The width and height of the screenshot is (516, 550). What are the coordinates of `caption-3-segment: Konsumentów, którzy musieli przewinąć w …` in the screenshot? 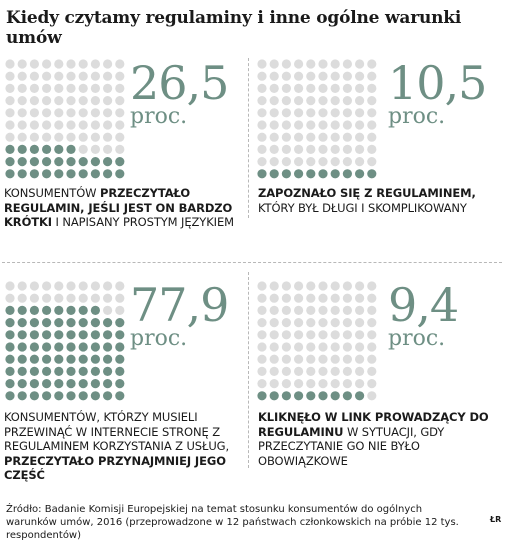 It's located at (117, 431).